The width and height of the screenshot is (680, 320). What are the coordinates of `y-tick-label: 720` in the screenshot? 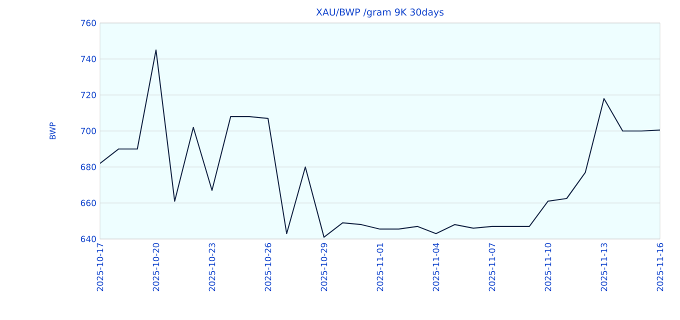 It's located at (88, 95).